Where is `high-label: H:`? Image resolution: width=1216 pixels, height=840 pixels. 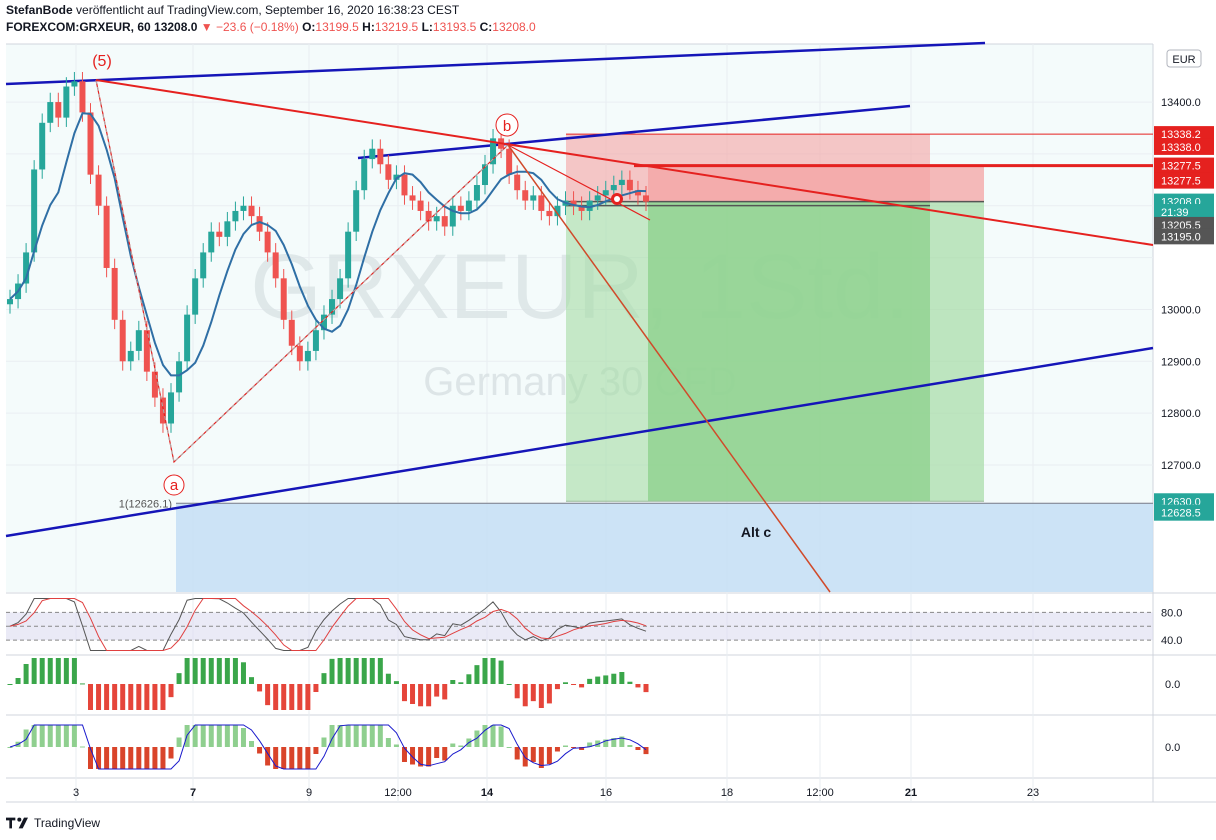
high-label: H: is located at coordinates (368, 27).